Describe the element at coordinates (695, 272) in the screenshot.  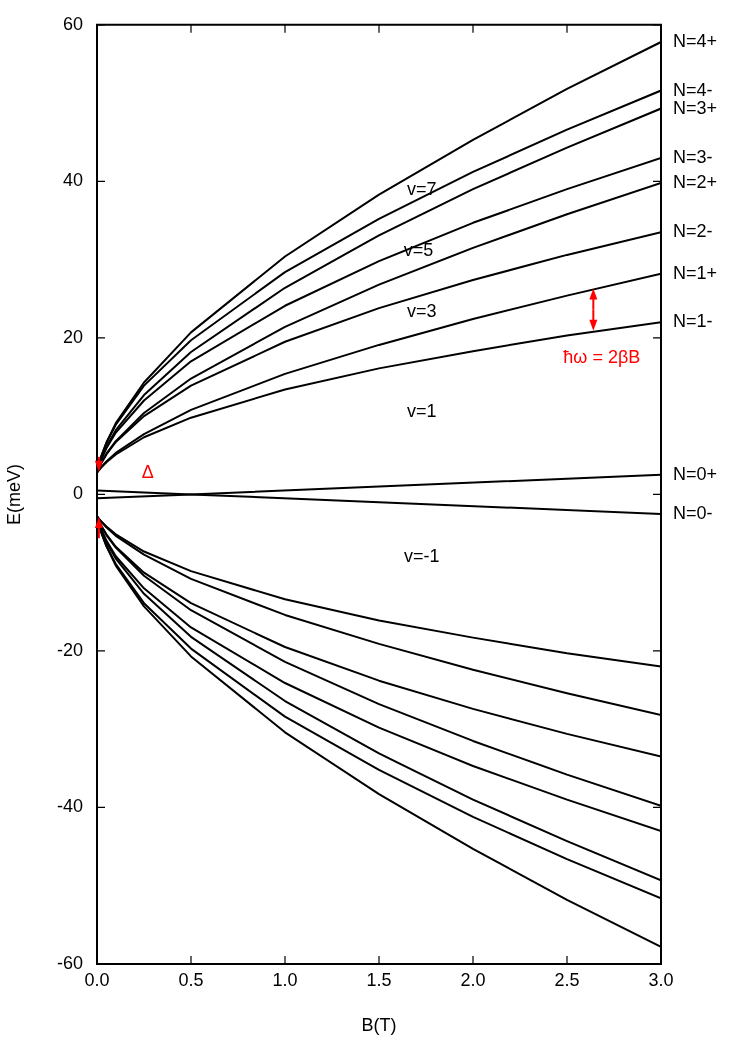
I see `series-label: N=1+` at that location.